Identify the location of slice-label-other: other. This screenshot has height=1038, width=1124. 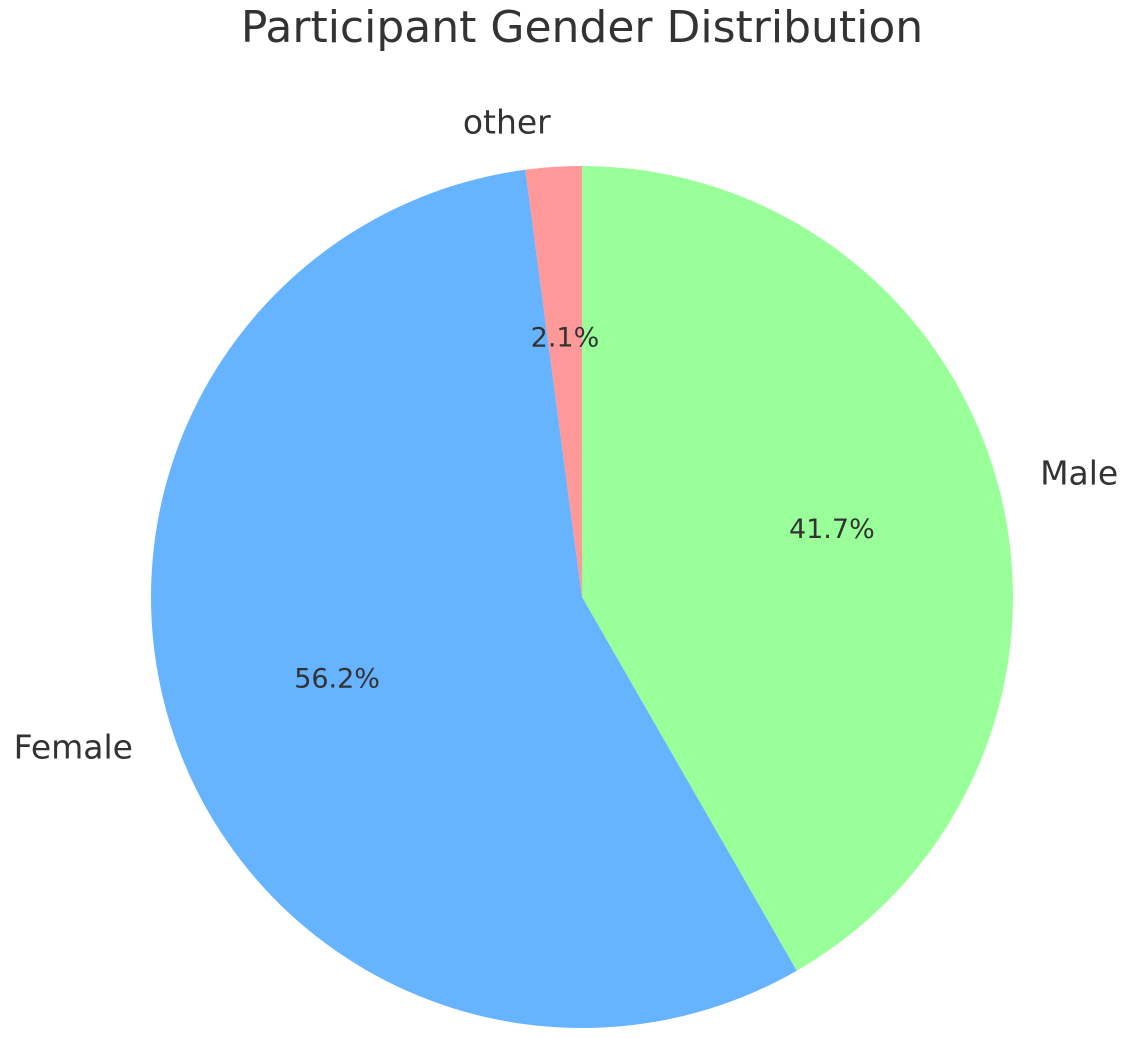
(507, 121).